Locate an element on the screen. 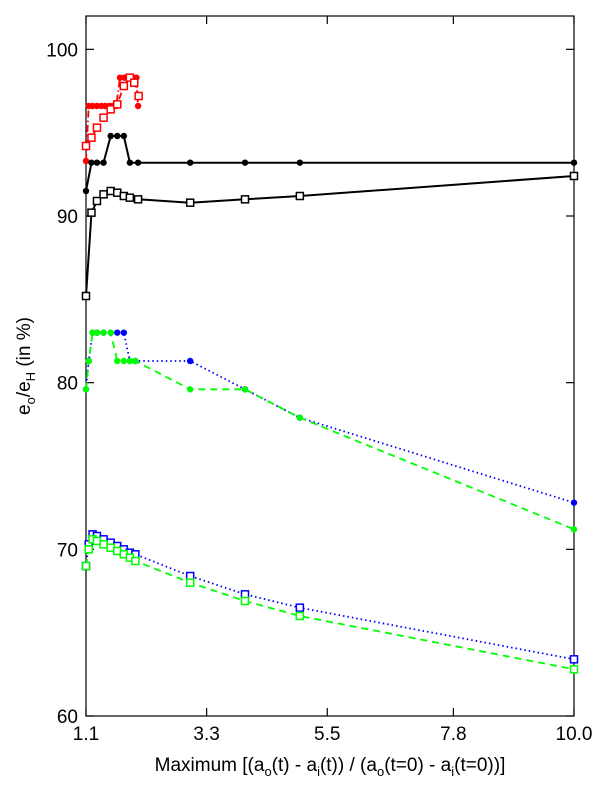 The width and height of the screenshot is (612, 792). x-tick-label: 7.8 is located at coordinates (453, 734).